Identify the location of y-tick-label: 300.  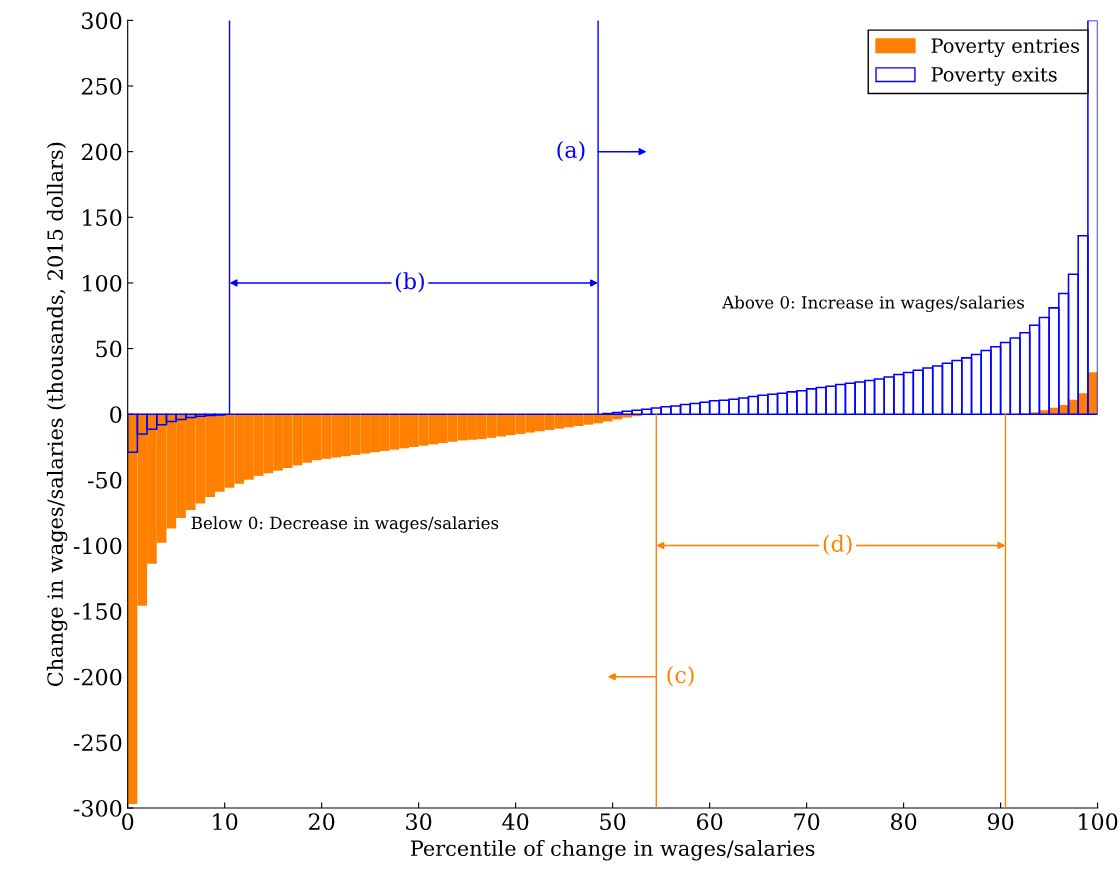
(102, 21).